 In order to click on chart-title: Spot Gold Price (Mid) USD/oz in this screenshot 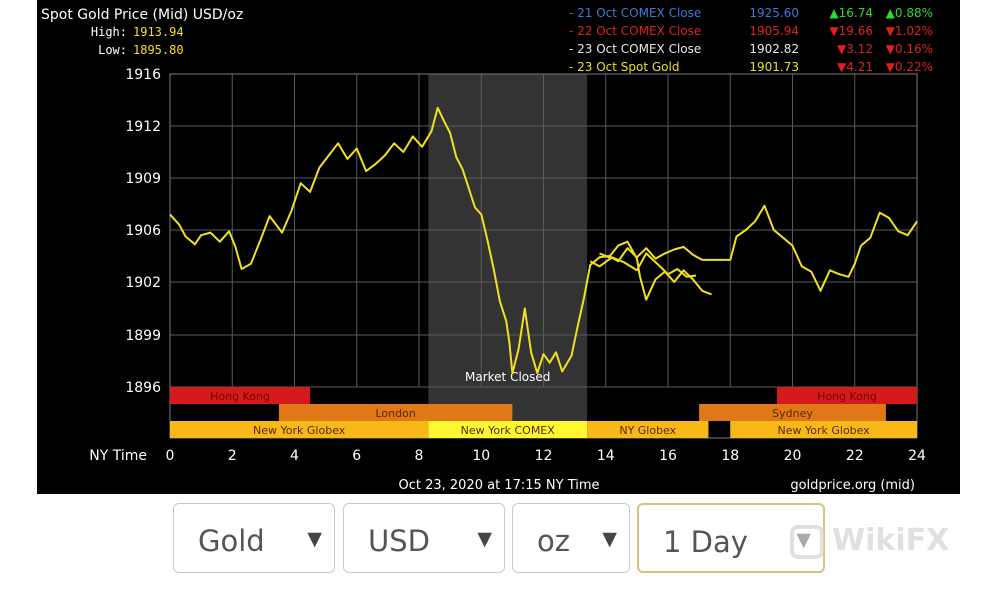, I will do `click(142, 15)`.